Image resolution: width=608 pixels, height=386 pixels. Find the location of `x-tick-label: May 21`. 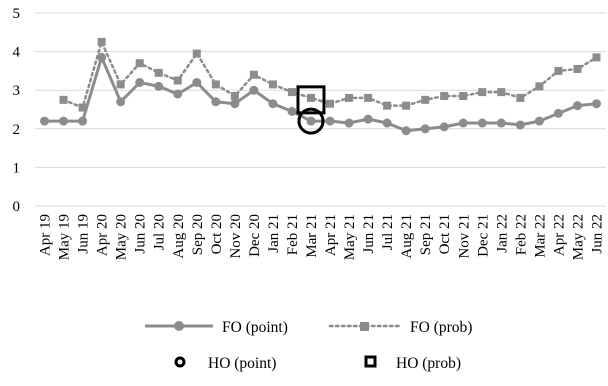

x-tick-label: May 21 is located at coordinates (350, 237).